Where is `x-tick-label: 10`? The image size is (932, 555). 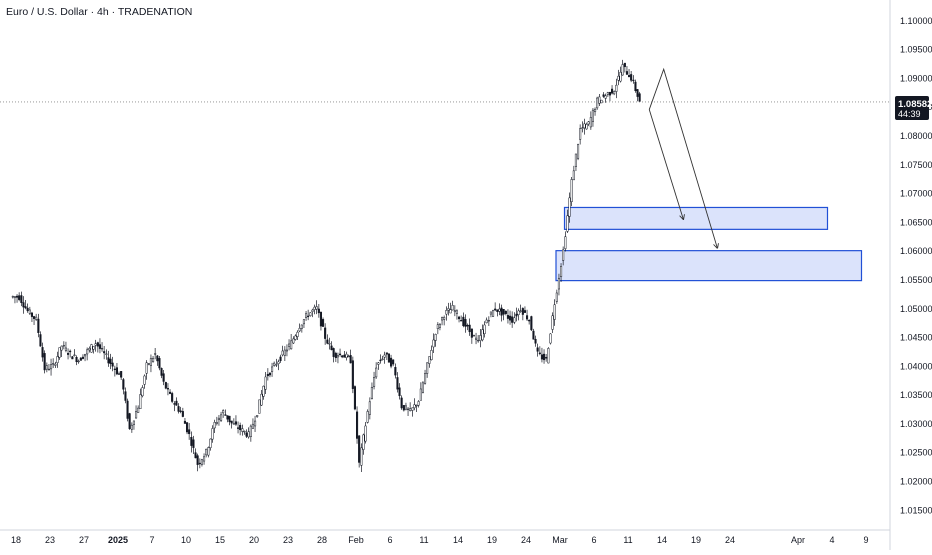
x-tick-label: 10 is located at coordinates (186, 540).